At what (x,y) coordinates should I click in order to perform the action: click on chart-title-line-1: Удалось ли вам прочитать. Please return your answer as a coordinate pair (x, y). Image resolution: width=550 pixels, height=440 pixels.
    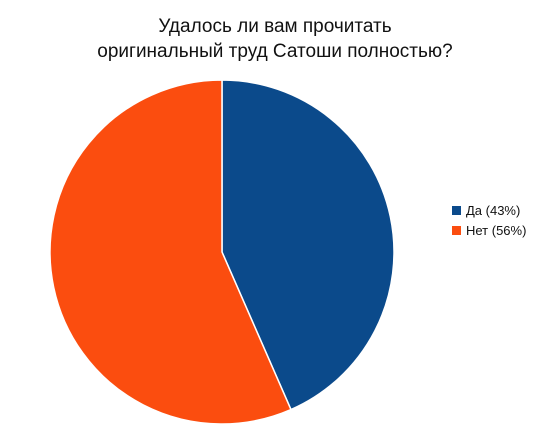
    Looking at the image, I should click on (275, 26).